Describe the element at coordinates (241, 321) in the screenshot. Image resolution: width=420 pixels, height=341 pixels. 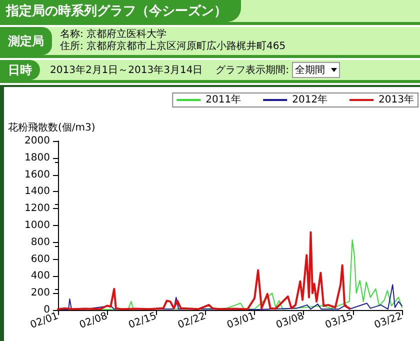
I see `x-tick-label: 03/01` at that location.